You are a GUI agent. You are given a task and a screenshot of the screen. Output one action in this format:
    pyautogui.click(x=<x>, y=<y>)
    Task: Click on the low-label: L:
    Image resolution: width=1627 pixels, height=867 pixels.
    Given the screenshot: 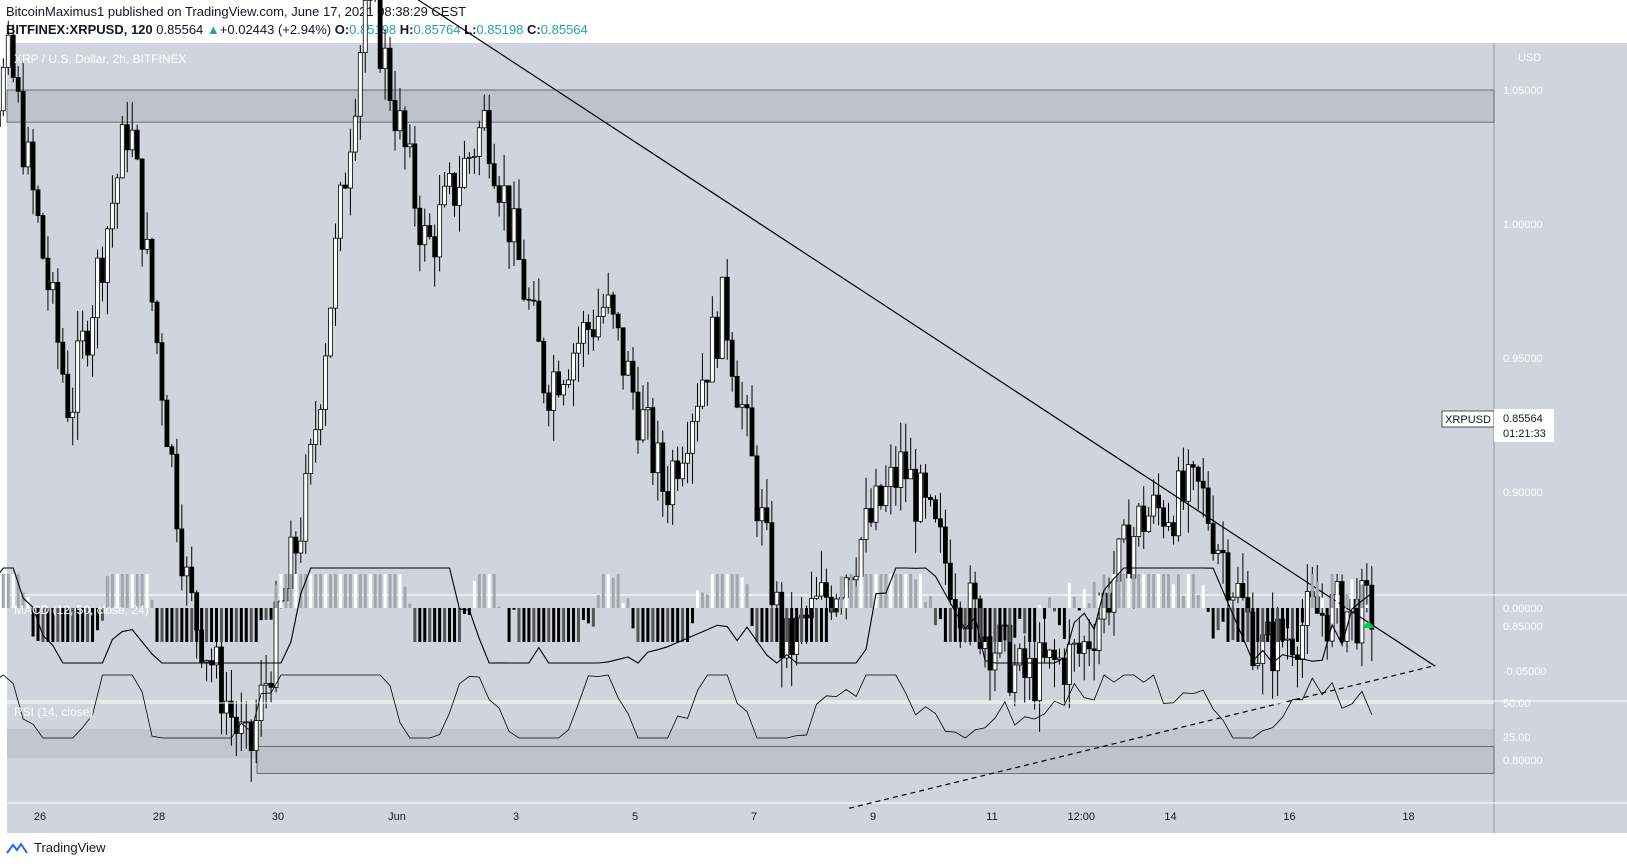 What is the action you would take?
    pyautogui.click(x=470, y=29)
    